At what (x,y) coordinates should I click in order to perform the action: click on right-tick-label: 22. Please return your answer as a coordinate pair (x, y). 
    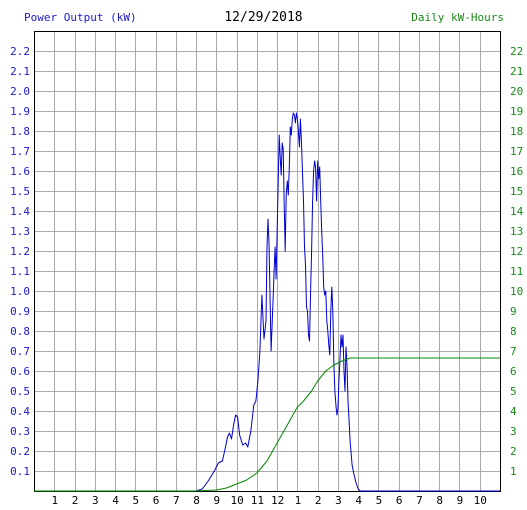
    Looking at the image, I should click on (516, 51).